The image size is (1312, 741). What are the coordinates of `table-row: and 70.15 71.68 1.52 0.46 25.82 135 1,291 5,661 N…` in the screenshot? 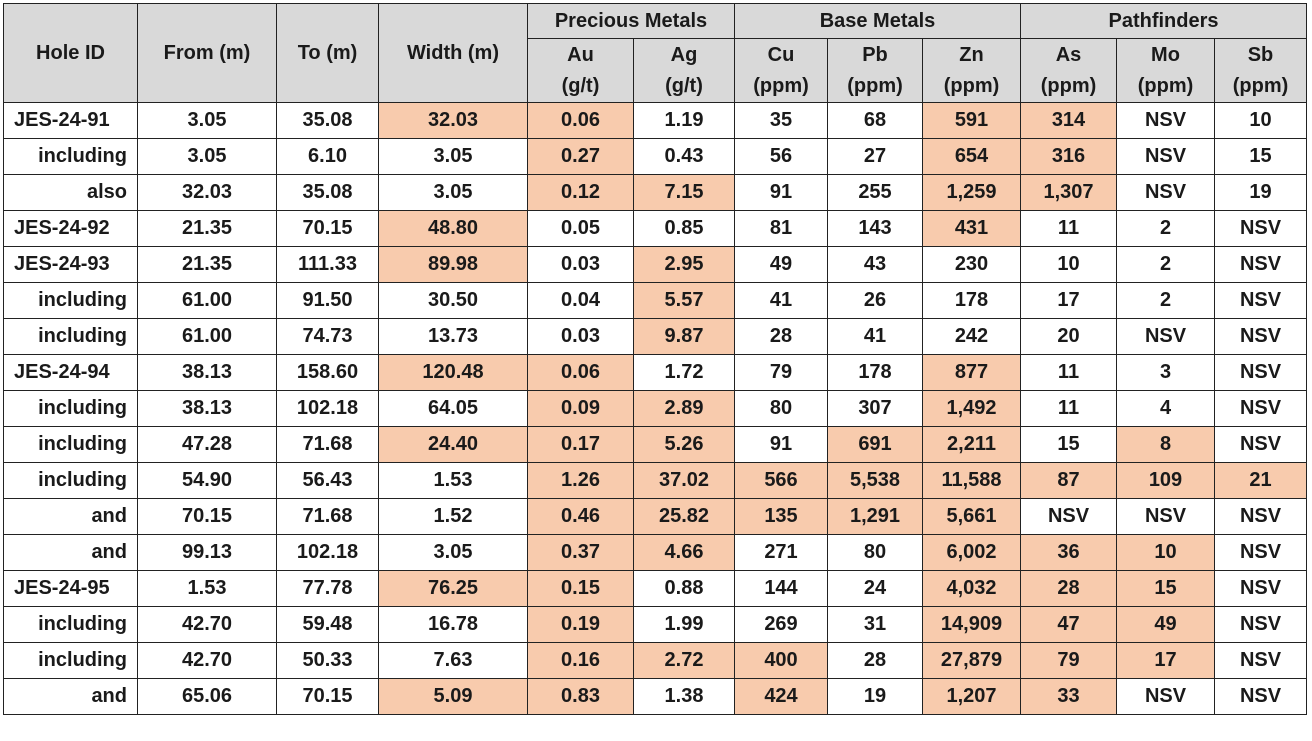 It's located at (655, 516).